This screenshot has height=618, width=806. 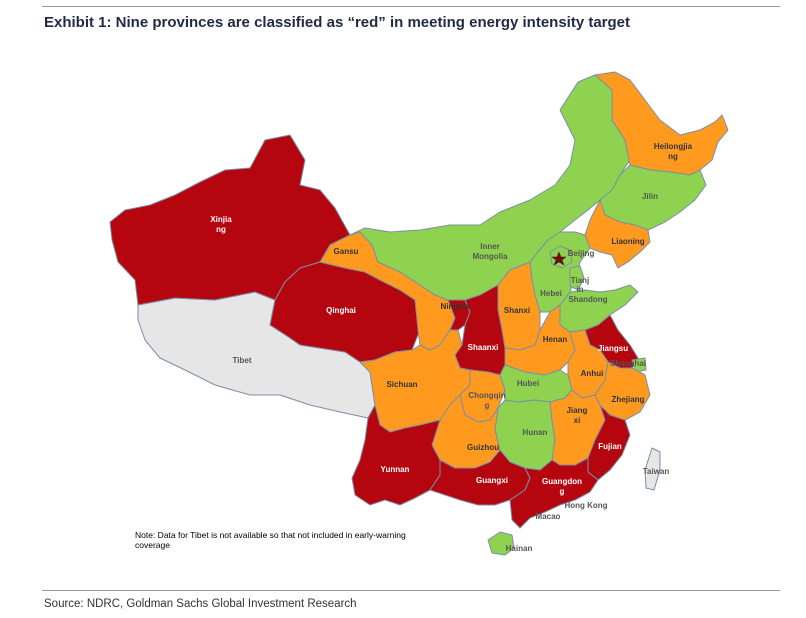 I want to click on label-gansu: Gansu, so click(x=346, y=251).